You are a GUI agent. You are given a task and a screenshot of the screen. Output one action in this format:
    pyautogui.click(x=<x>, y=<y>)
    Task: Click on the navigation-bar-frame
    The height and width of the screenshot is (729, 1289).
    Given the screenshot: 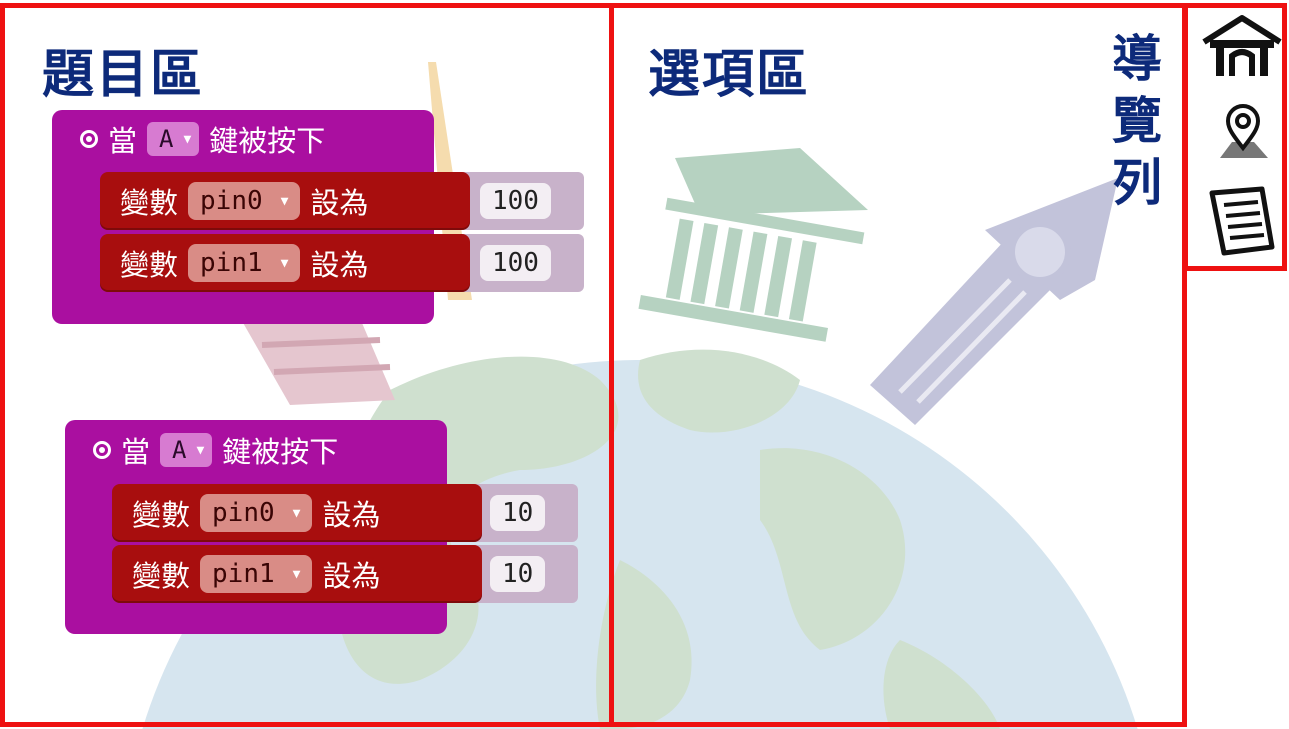 What is the action you would take?
    pyautogui.click(x=1235, y=137)
    